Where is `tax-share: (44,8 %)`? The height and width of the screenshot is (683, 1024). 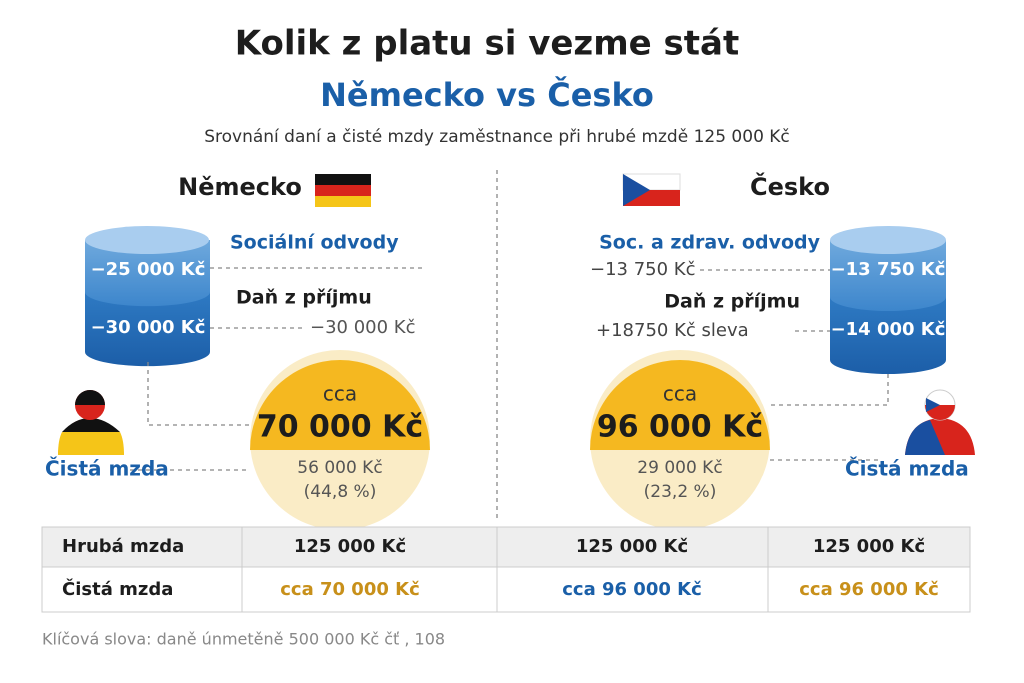 tax-share: (44,8 %) is located at coordinates (340, 492).